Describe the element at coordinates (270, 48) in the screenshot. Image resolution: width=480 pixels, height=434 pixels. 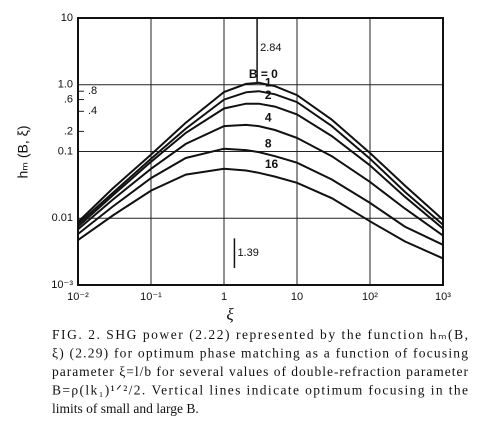
I see `optimum-label: 2.84` at that location.